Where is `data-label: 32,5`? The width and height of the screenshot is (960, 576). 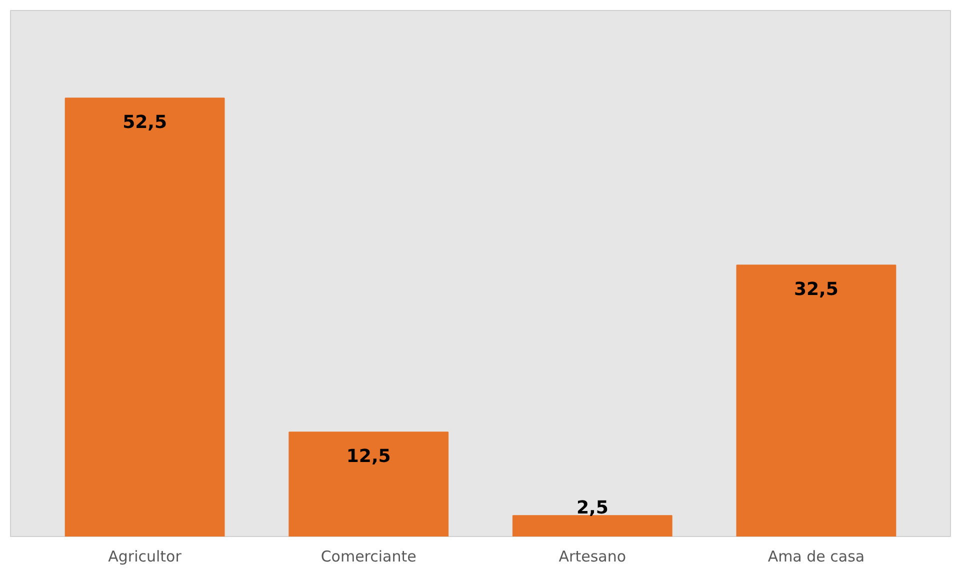
data-label: 32,5 is located at coordinates (816, 289).